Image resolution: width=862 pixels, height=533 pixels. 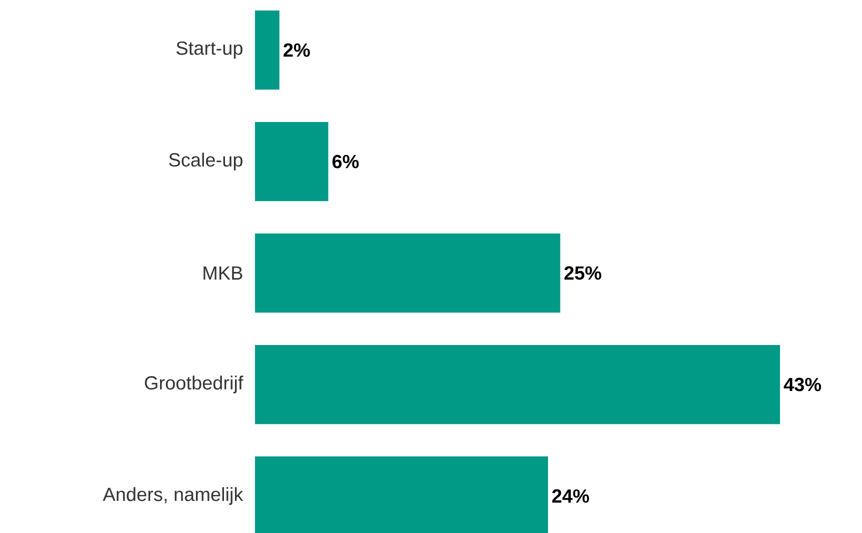 I want to click on y-tick-label: MKB, so click(x=223, y=273).